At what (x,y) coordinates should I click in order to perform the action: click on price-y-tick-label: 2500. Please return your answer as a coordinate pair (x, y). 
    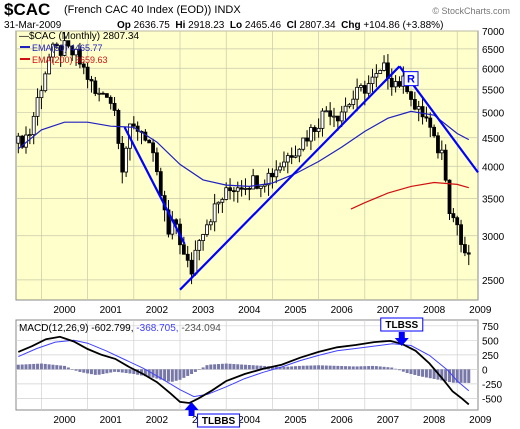
    Looking at the image, I should click on (493, 281).